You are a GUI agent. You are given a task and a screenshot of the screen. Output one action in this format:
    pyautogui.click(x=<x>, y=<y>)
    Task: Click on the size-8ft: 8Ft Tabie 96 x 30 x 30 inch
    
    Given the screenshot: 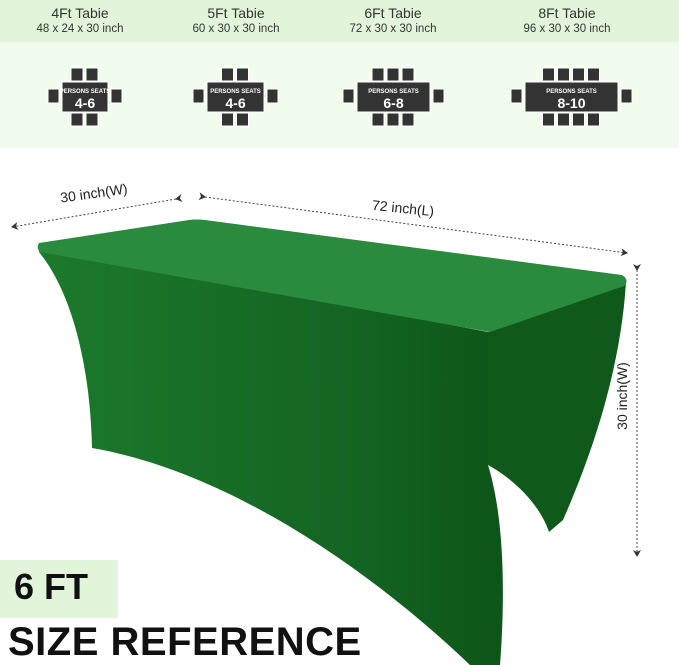 What is the action you would take?
    pyautogui.click(x=567, y=20)
    